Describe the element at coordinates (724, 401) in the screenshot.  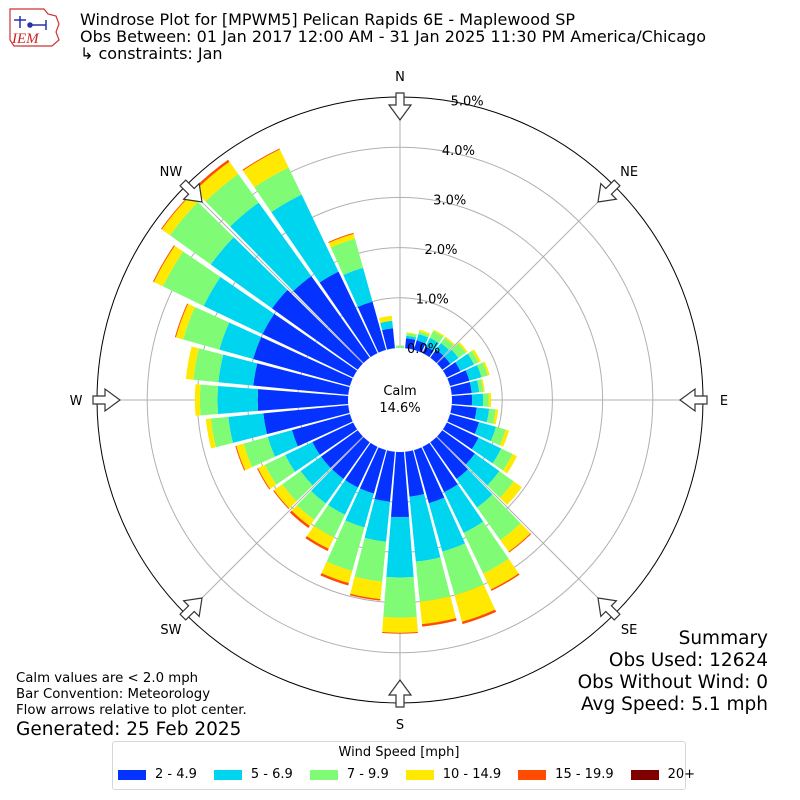
I see `compass-label-e: E` at that location.